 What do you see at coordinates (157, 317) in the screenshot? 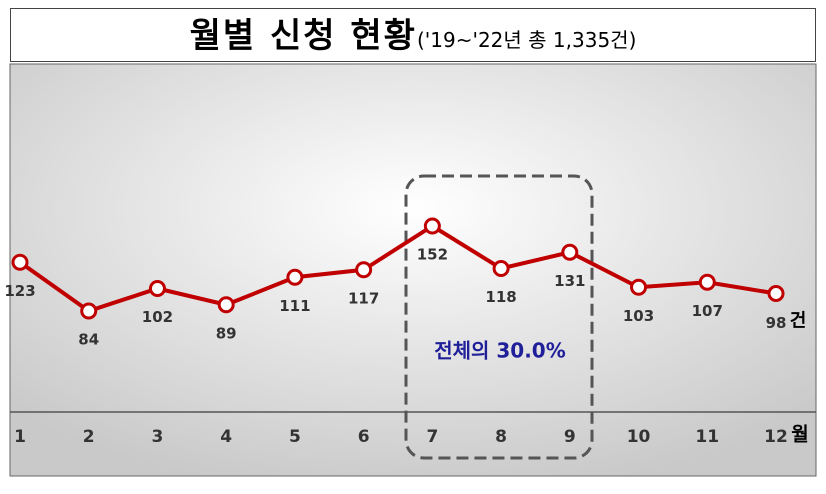
I see `value-label: 102` at bounding box center [157, 317].